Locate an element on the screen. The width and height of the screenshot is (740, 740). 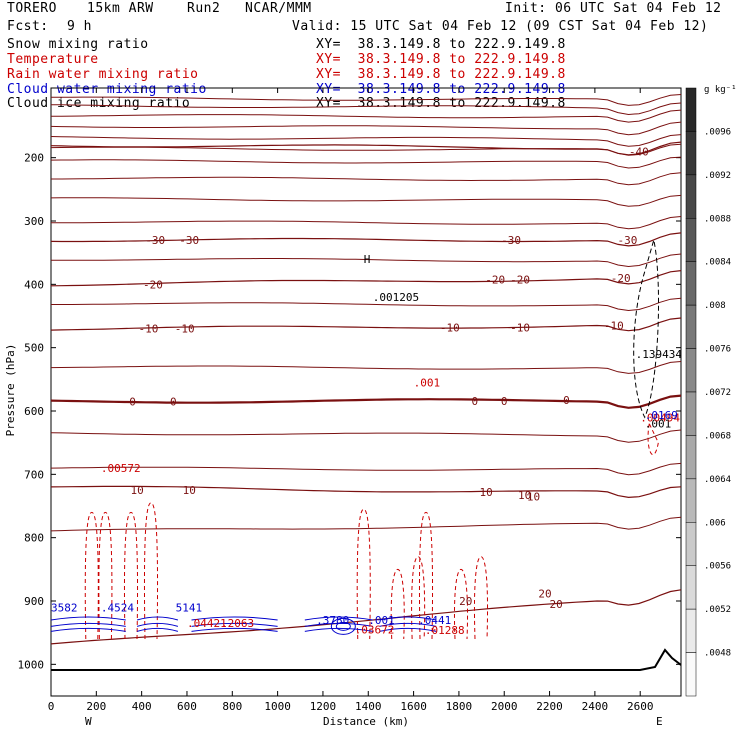
contour-value-label: -30 is located at coordinates (628, 240).